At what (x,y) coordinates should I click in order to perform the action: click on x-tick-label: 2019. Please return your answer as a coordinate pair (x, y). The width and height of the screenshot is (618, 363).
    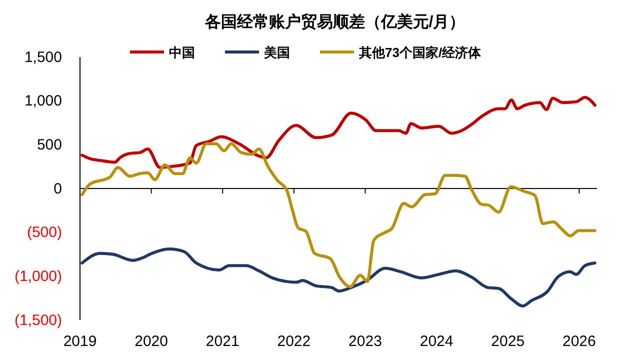
    Looking at the image, I should click on (80, 341).